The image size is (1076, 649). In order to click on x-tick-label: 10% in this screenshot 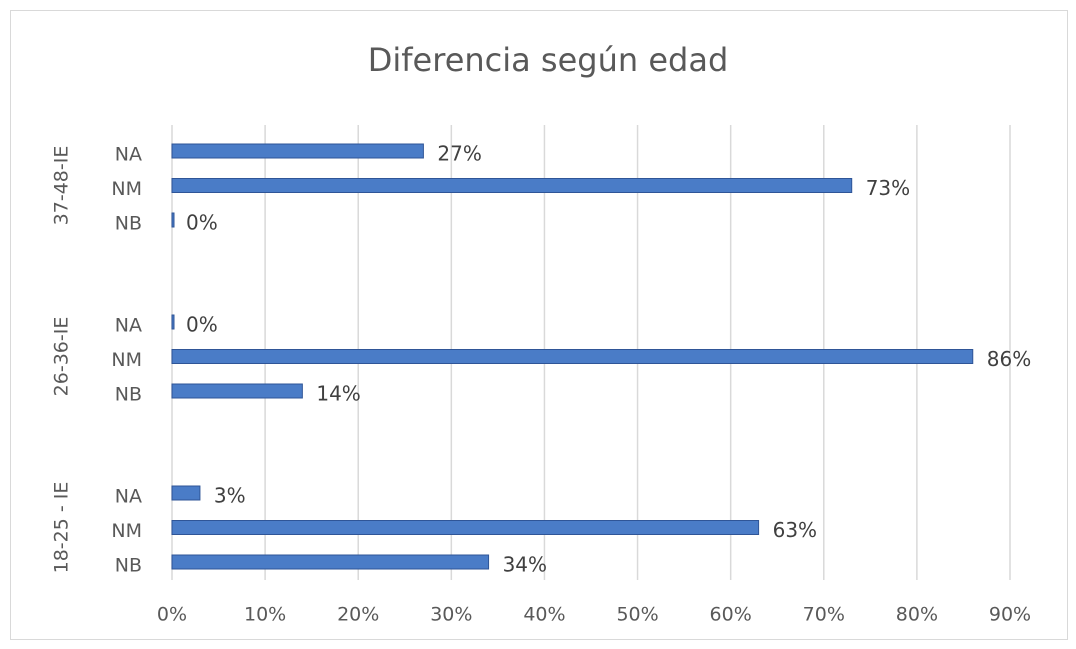, I will do `click(265, 615)`.